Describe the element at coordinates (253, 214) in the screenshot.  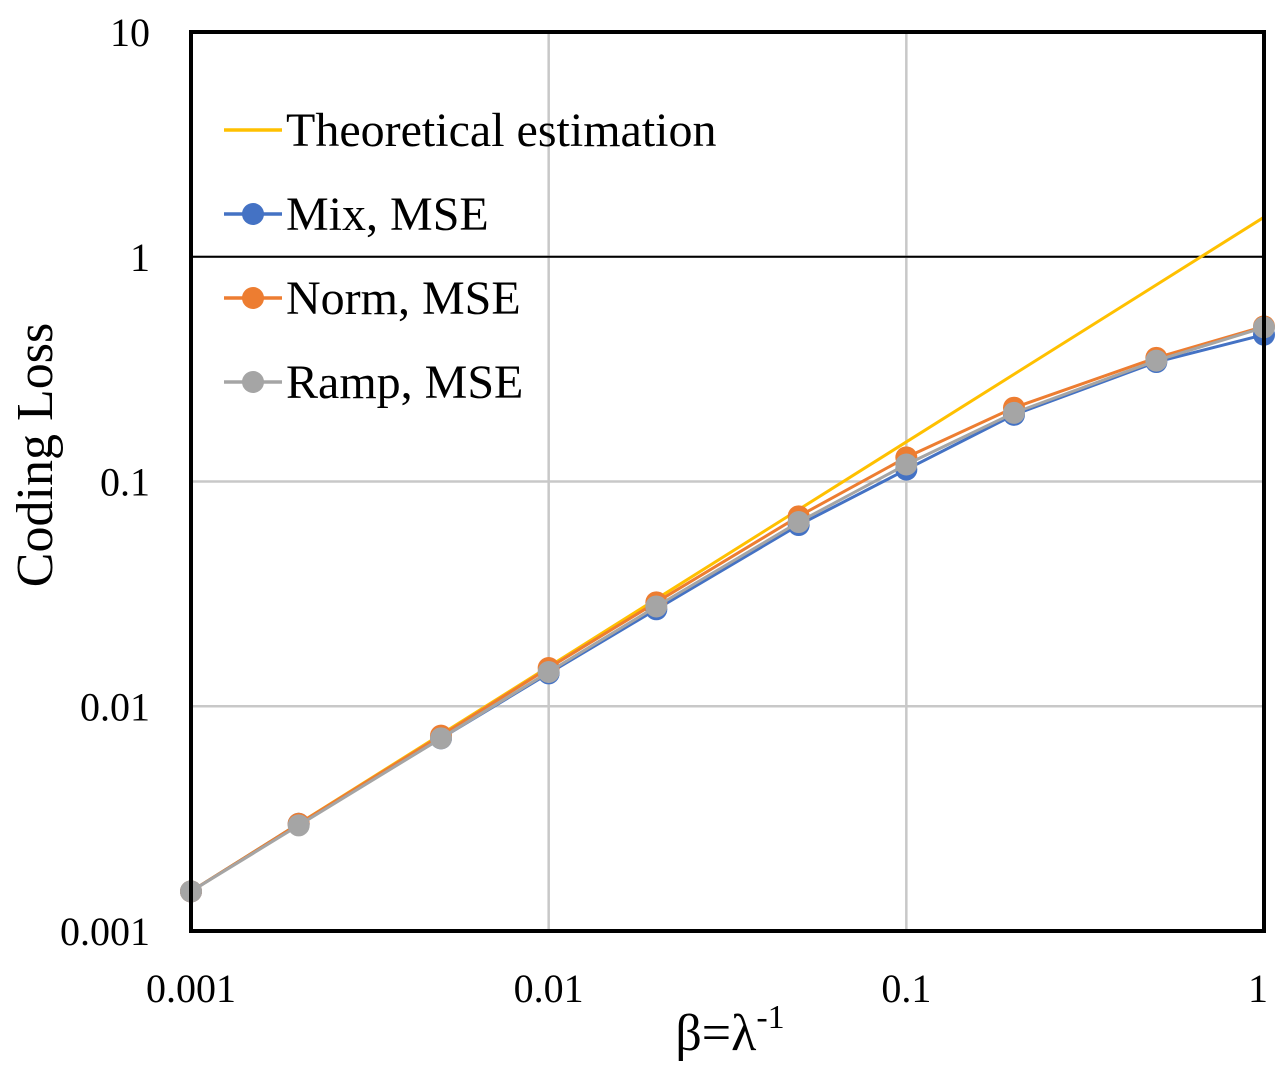
I see `legend-marker-mix-mse` at that location.